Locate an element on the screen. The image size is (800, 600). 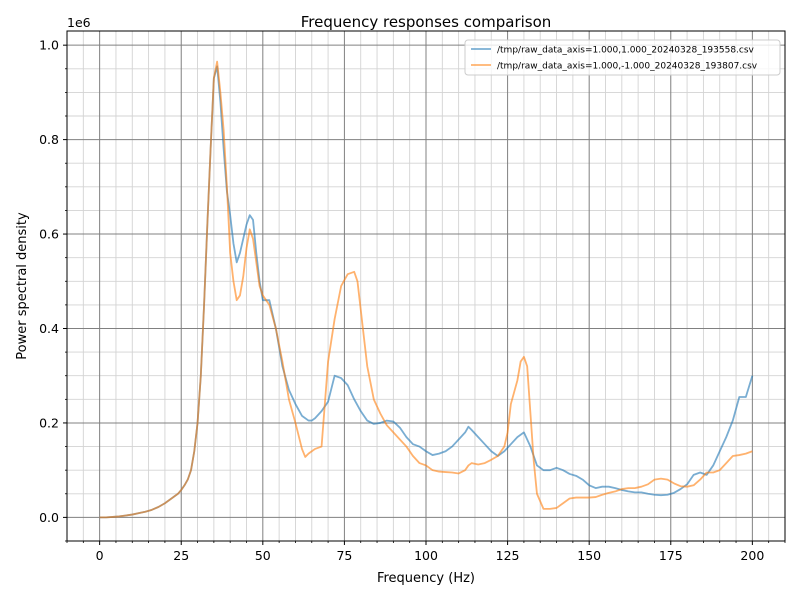
y-tick-label: 0.2 is located at coordinates (49, 422).